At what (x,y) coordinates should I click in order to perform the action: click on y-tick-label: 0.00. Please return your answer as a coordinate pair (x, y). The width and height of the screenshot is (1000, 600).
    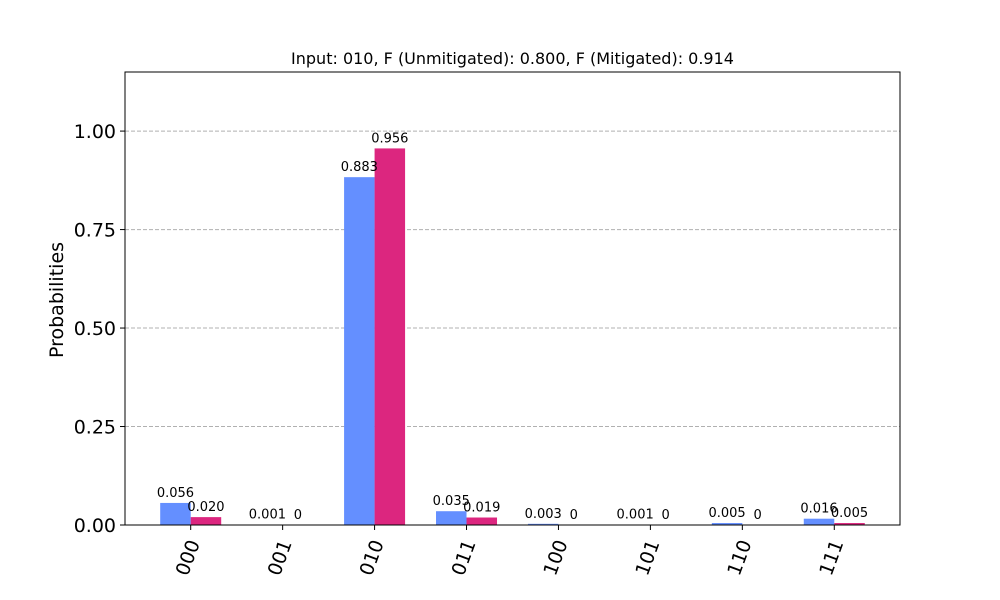
    Looking at the image, I should click on (95, 526).